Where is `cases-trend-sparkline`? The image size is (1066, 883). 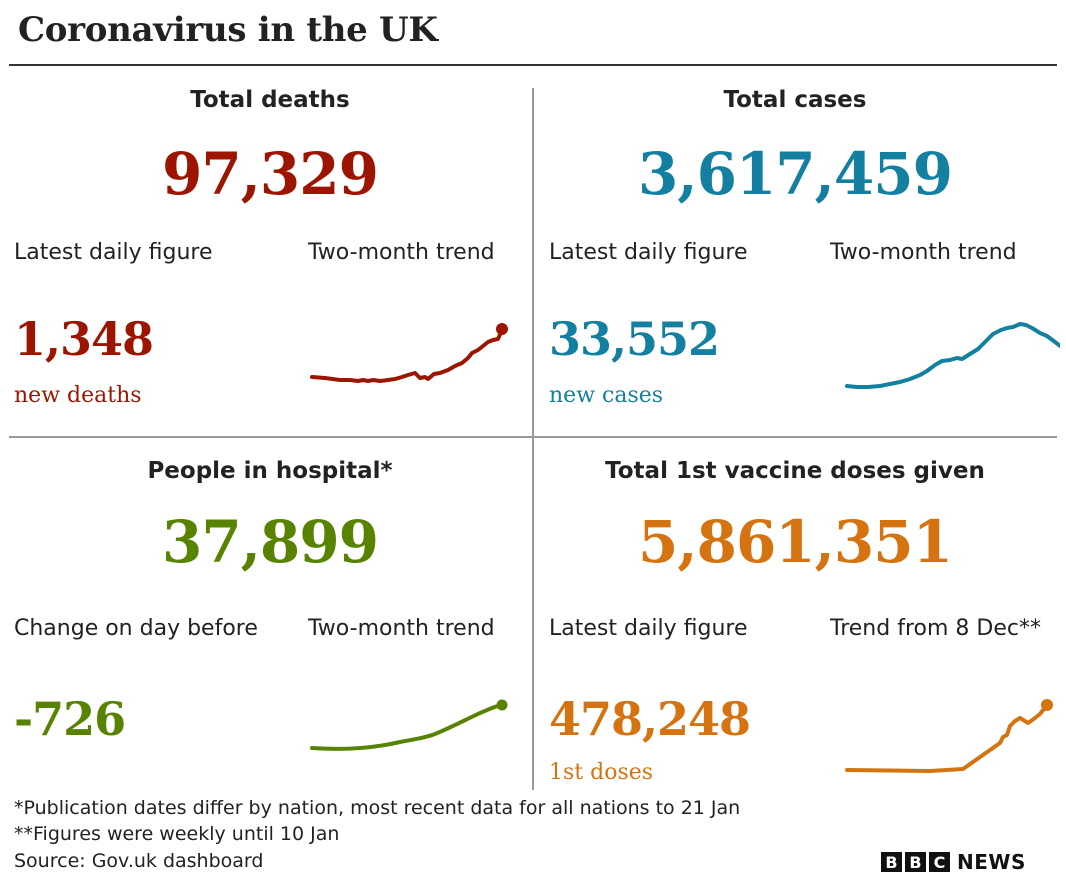 cases-trend-sparkline is located at coordinates (952, 355).